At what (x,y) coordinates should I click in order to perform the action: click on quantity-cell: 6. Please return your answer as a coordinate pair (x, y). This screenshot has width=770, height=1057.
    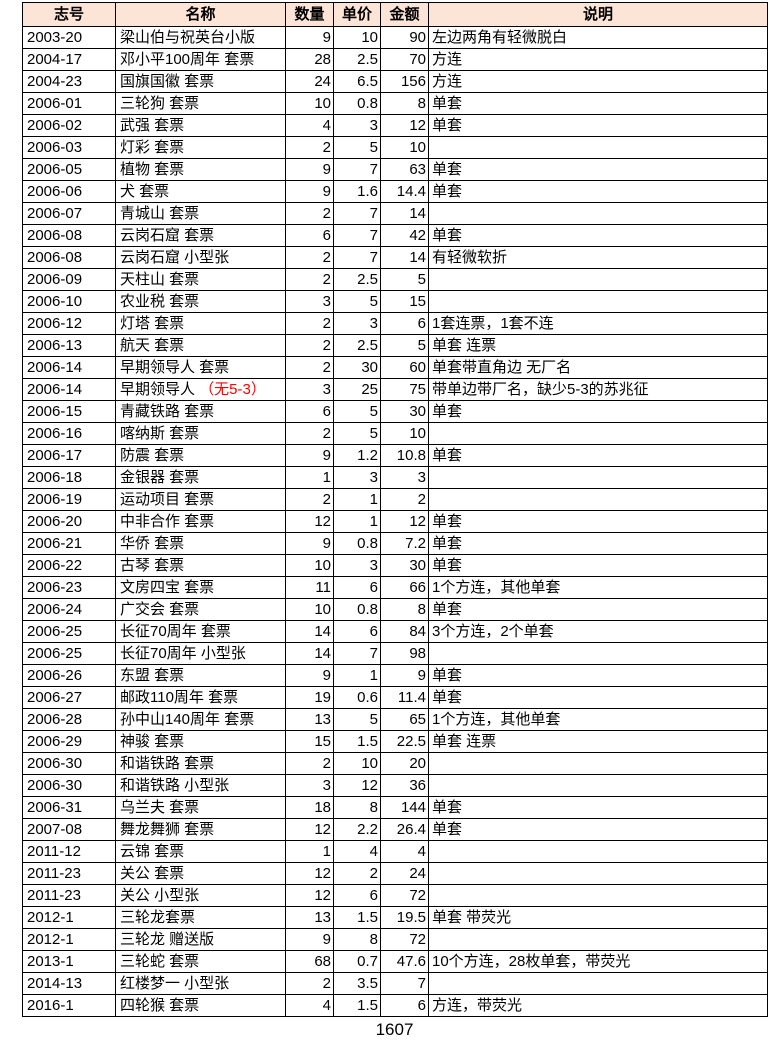
    Looking at the image, I should click on (309, 411).